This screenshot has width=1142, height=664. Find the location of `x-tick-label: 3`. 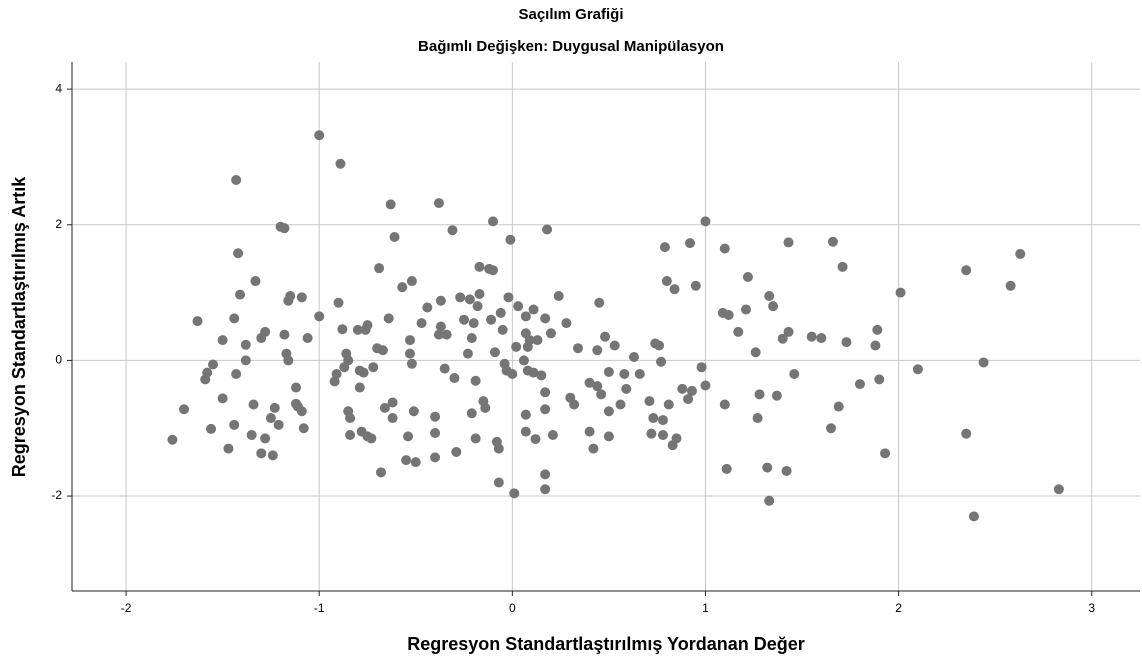

x-tick-label: 3 is located at coordinates (1091, 608).